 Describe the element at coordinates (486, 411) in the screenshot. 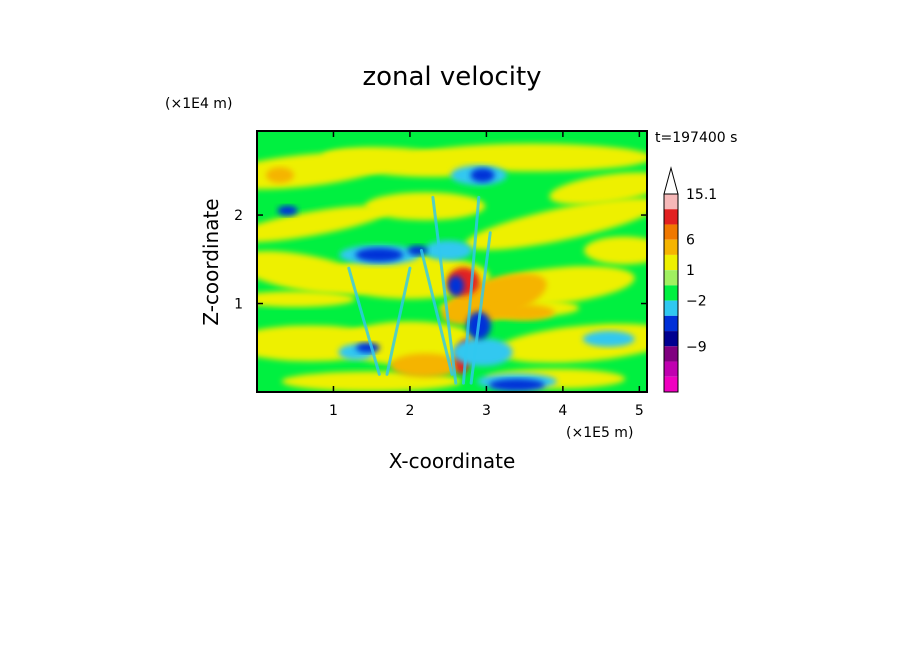

I see `x-tick-label: 3` at that location.